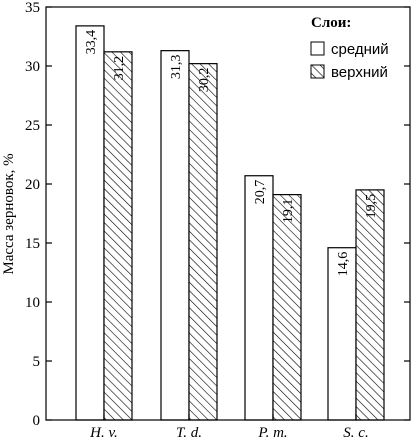 The image size is (413, 441). Describe the element at coordinates (317, 48) in the screenshot. I see `legend-swatch-middle` at that location.